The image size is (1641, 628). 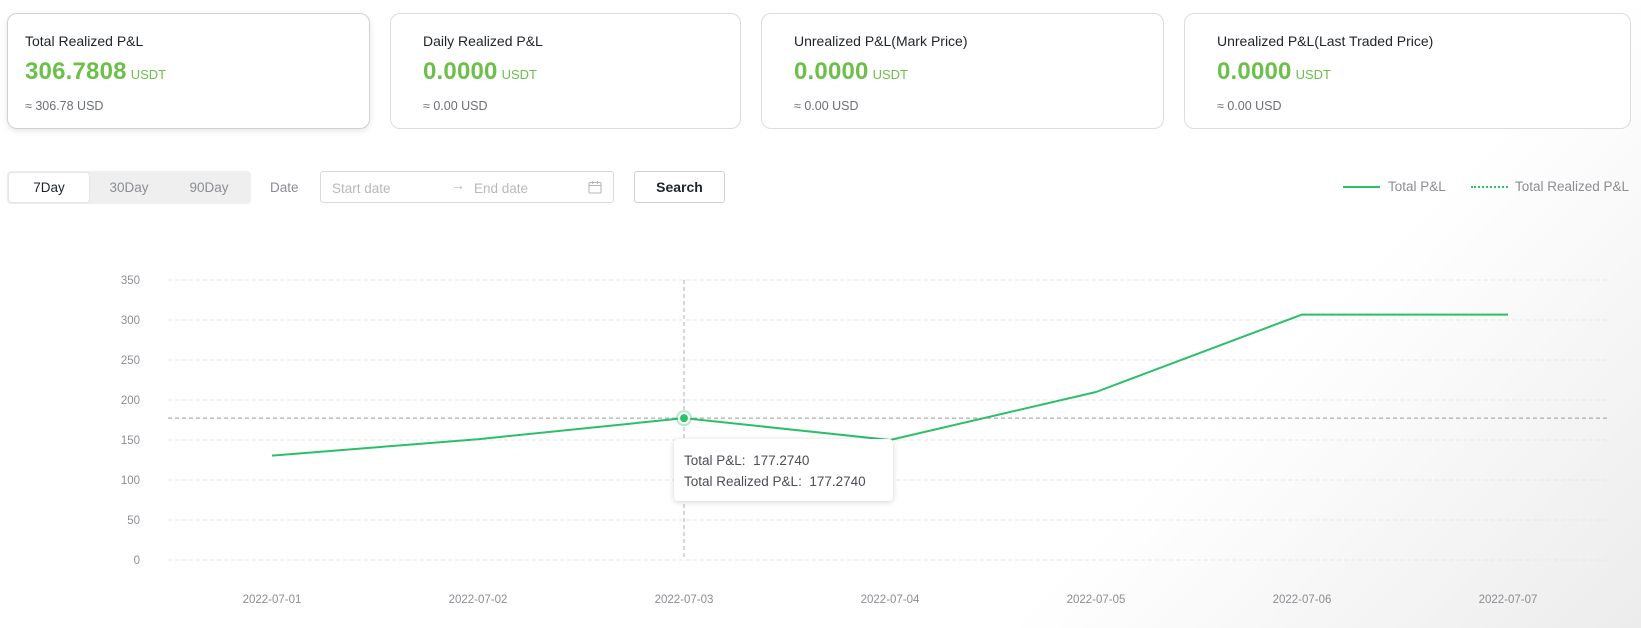 I want to click on period-selector: 7Day 30Day 90Day, so click(x=129, y=187).